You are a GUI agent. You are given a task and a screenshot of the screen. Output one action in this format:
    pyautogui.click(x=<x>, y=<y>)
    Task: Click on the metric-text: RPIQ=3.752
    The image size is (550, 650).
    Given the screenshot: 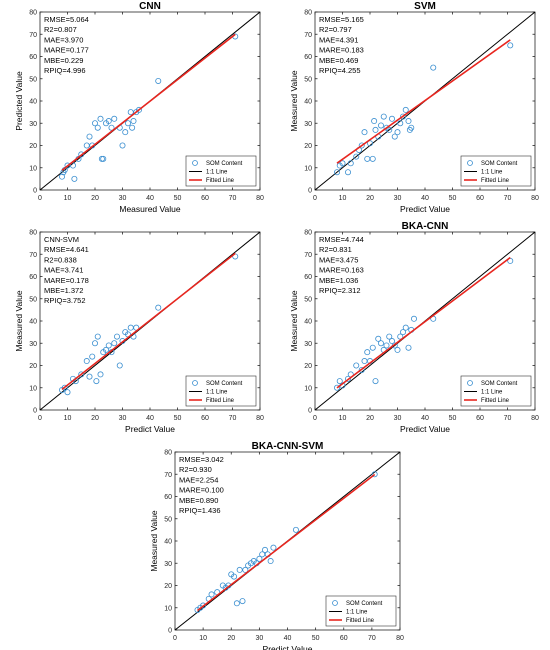 What is the action you would take?
    pyautogui.click(x=64, y=300)
    